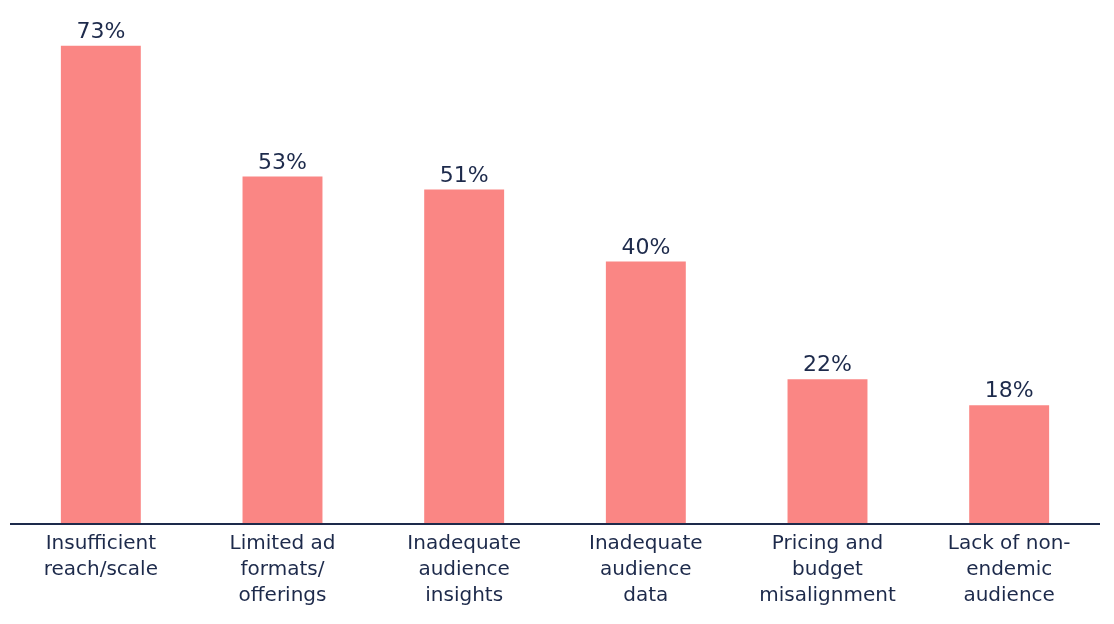  Describe the element at coordinates (827, 567) in the screenshot. I see `x-tick-label: Pricing and budget misalignment` at that location.